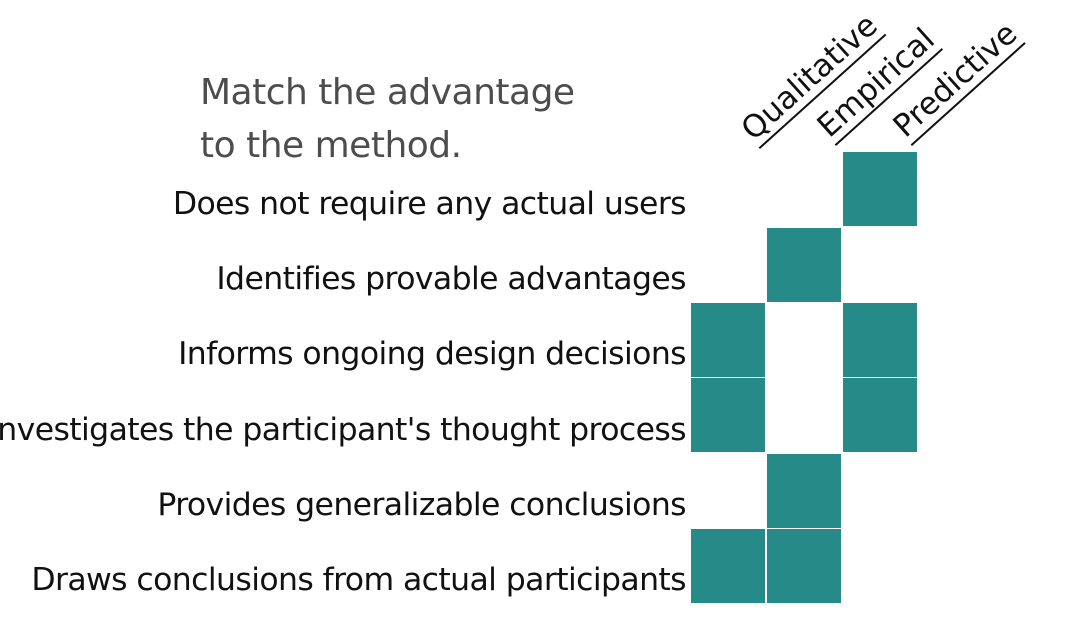 This screenshot has height=618, width=1071. Describe the element at coordinates (451, 279) in the screenshot. I see `row-label-provable-advantages: Identifies provable advantages` at that location.